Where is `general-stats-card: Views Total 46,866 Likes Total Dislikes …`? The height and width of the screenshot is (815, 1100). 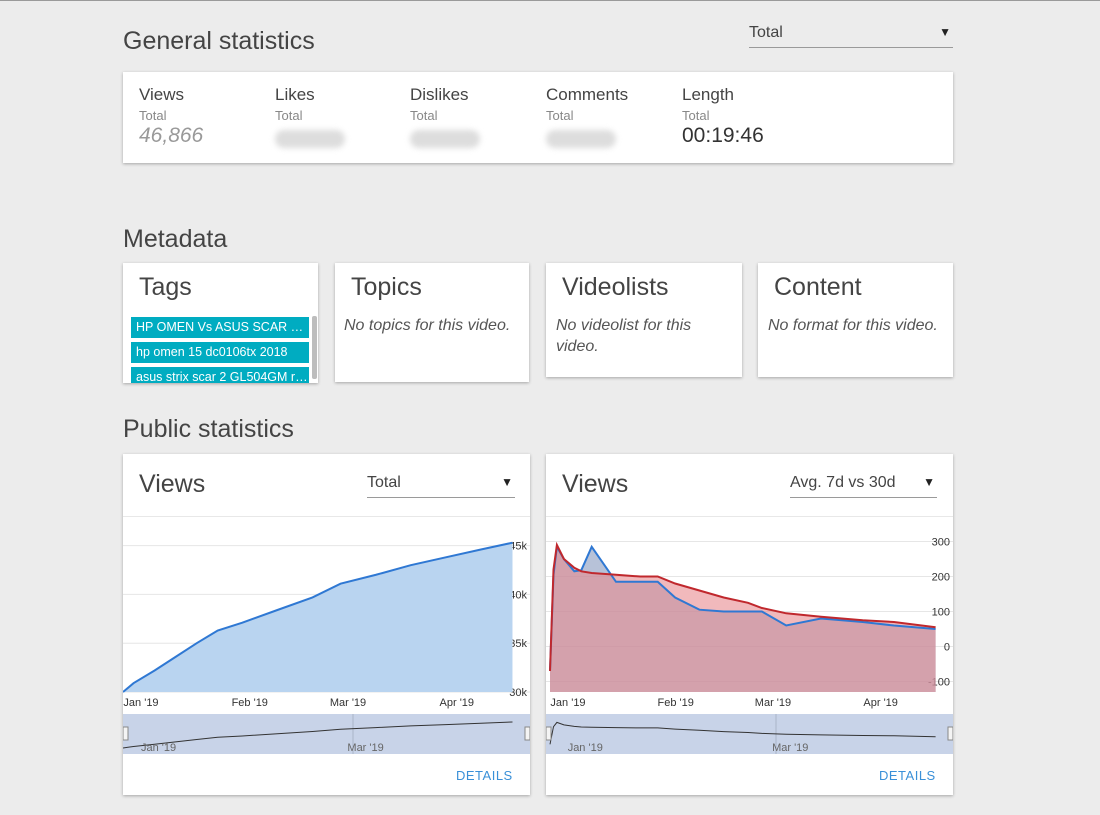 general-stats-card: Views Total 46,866 Likes Total Dislikes … is located at coordinates (538, 117).